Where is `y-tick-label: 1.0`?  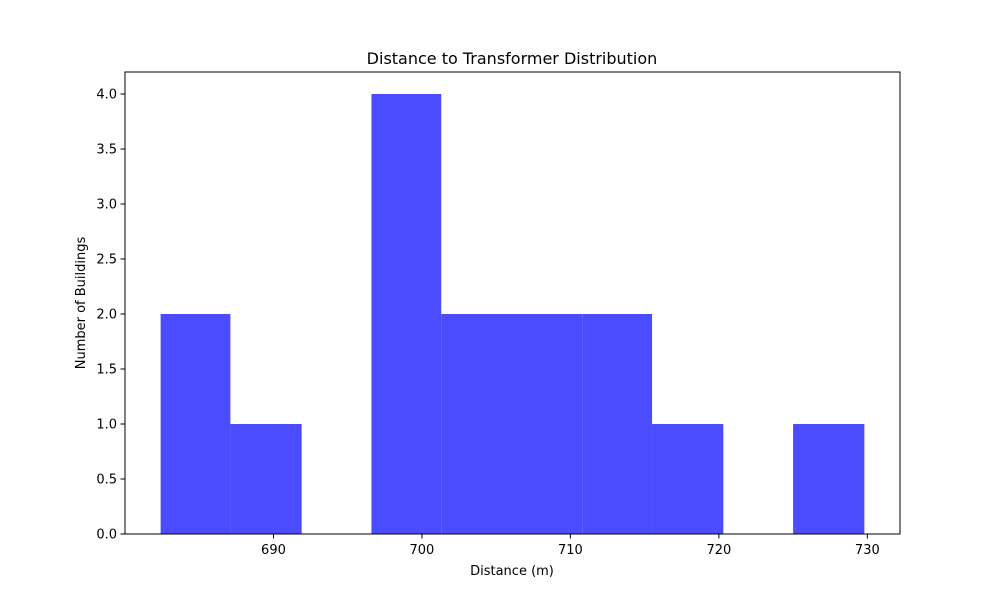 y-tick-label: 1.0 is located at coordinates (106, 425).